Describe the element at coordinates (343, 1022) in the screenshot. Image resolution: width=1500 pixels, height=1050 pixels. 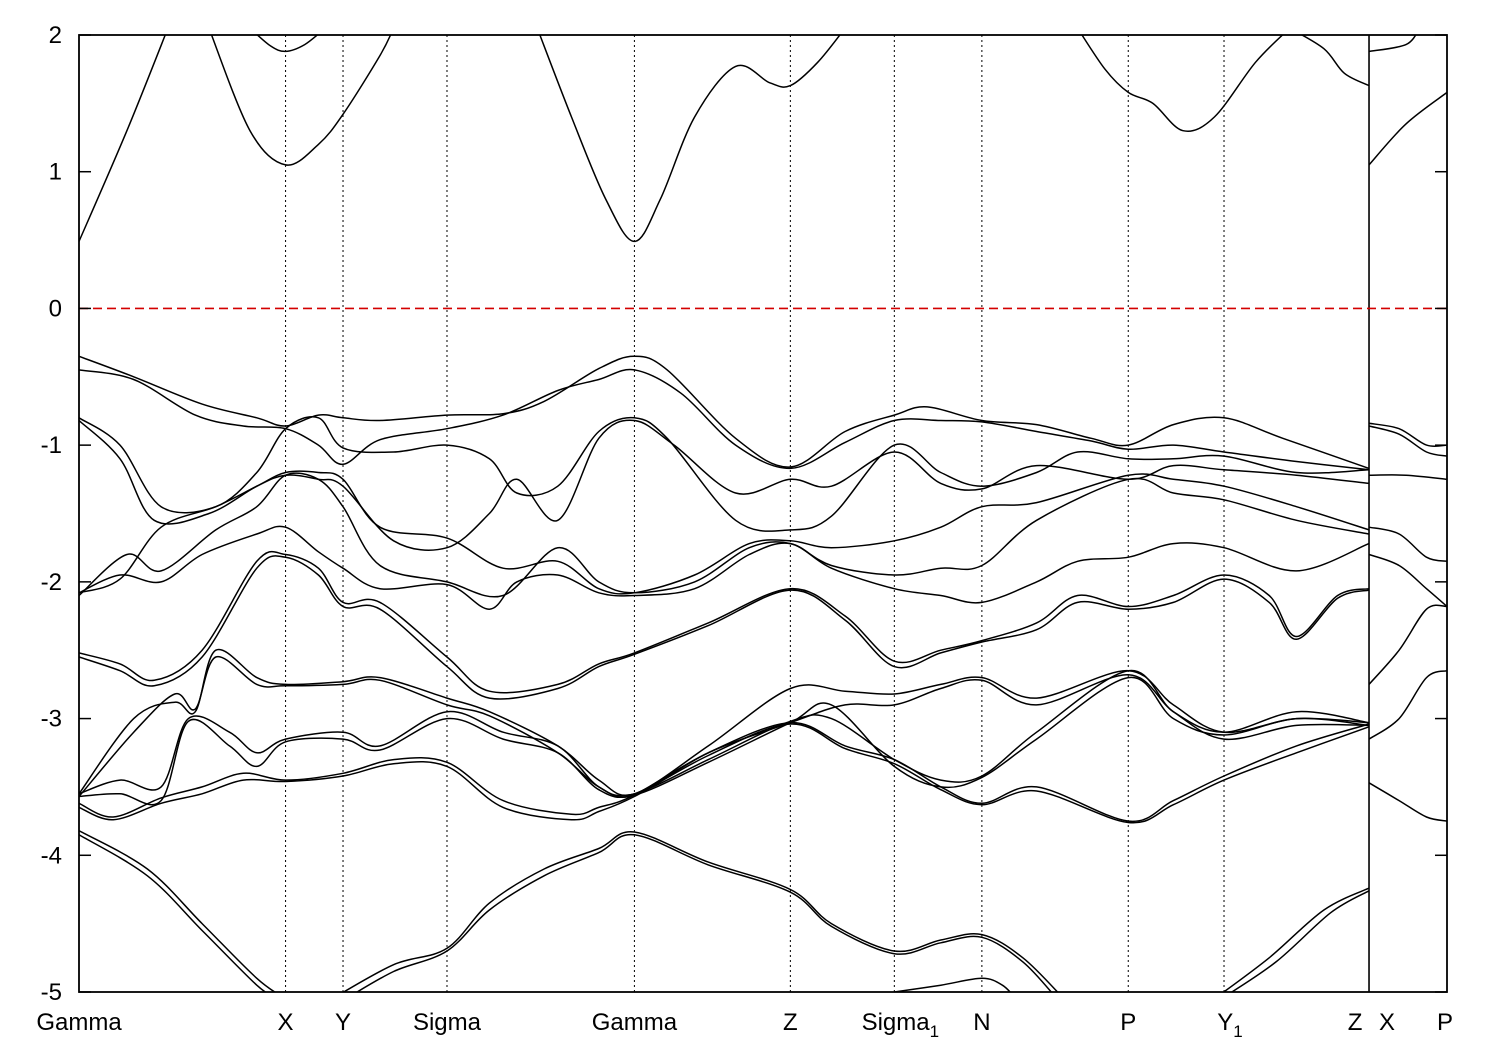
I see `xtick-label-2: Y` at that location.